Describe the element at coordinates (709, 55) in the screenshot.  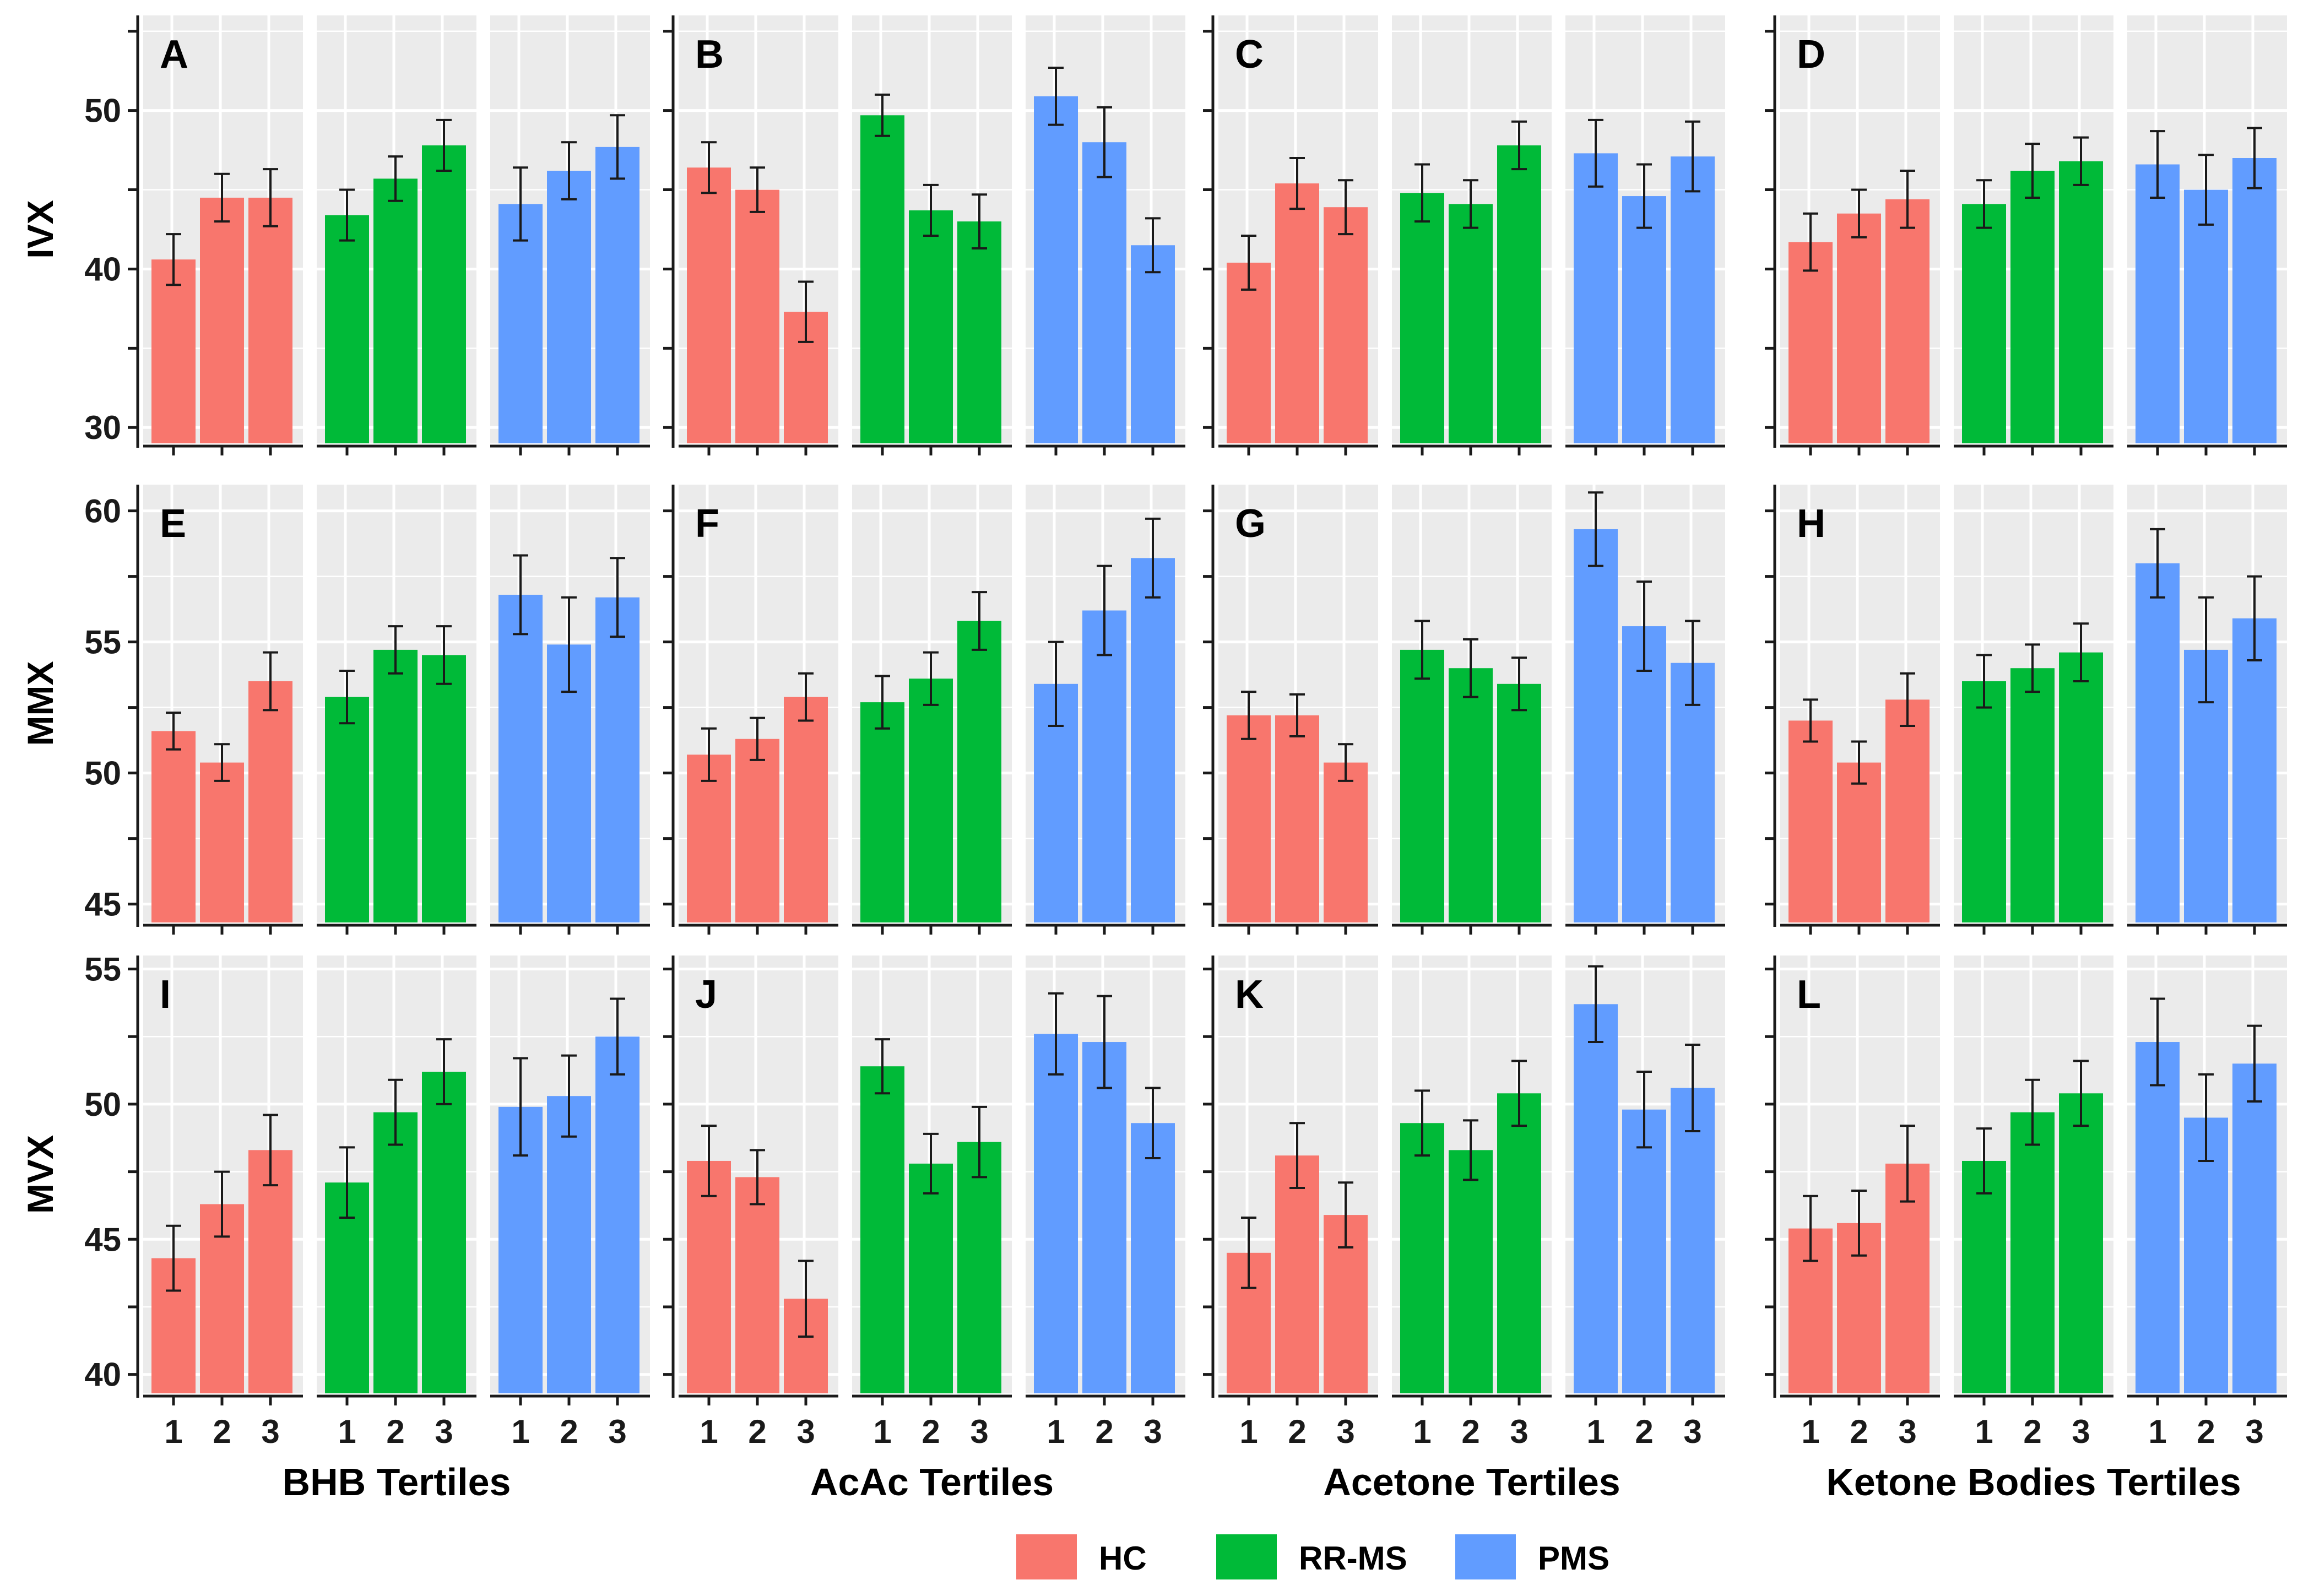
I see `panel-letter: B` at that location.